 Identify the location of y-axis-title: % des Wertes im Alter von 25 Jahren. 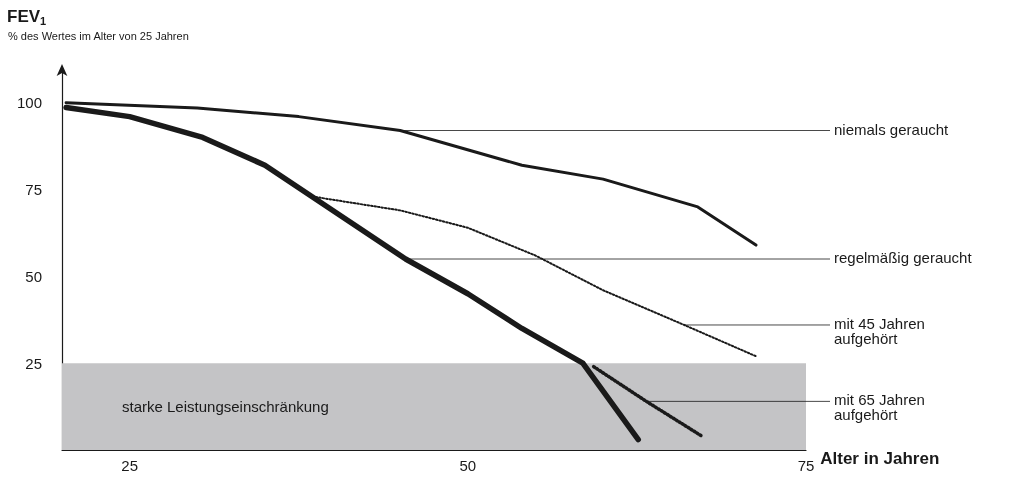
(98, 35).